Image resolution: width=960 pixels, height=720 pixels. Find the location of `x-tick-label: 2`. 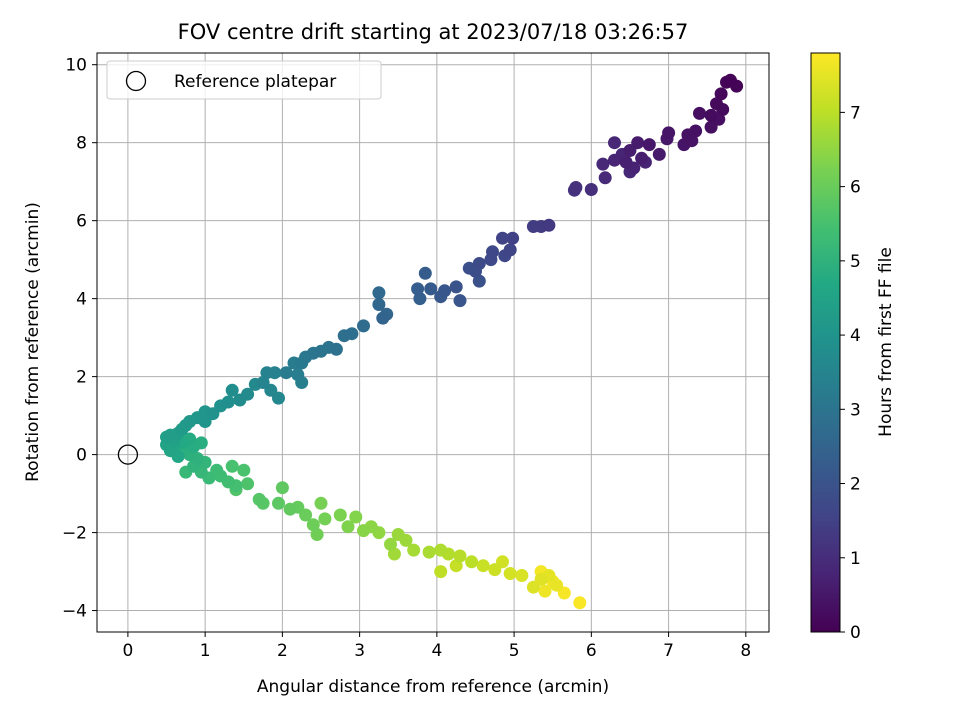

x-tick-label: 2 is located at coordinates (282, 651).